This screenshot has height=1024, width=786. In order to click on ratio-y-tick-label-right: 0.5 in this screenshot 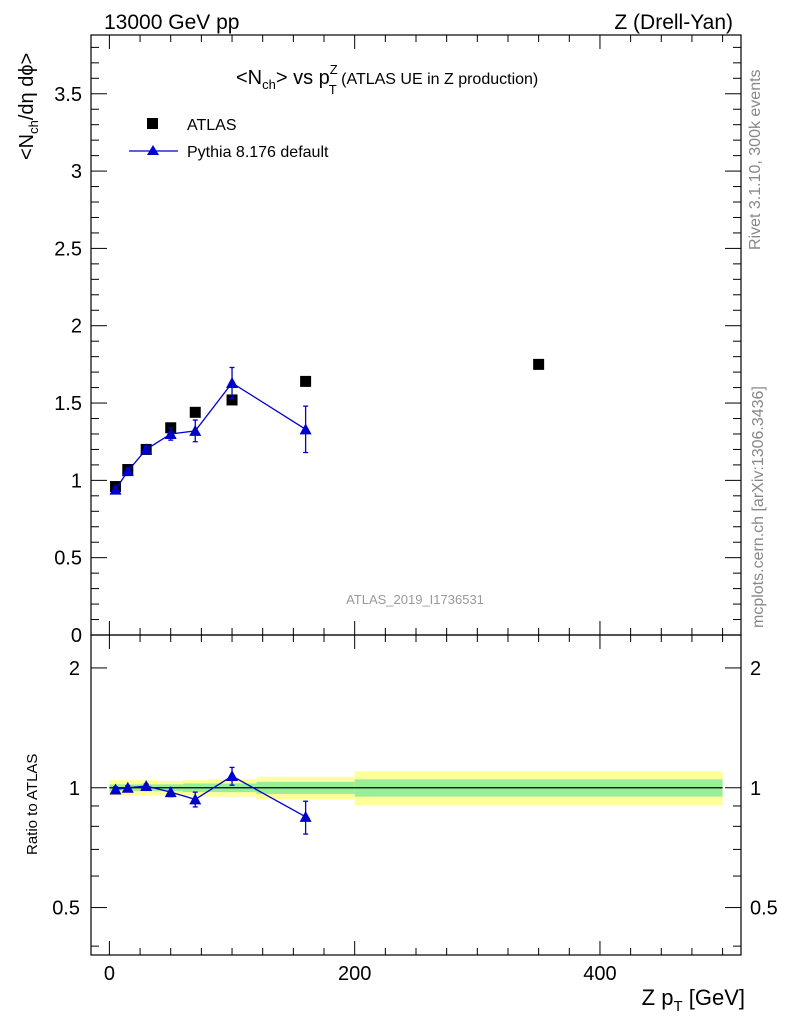, I will do `click(764, 909)`.